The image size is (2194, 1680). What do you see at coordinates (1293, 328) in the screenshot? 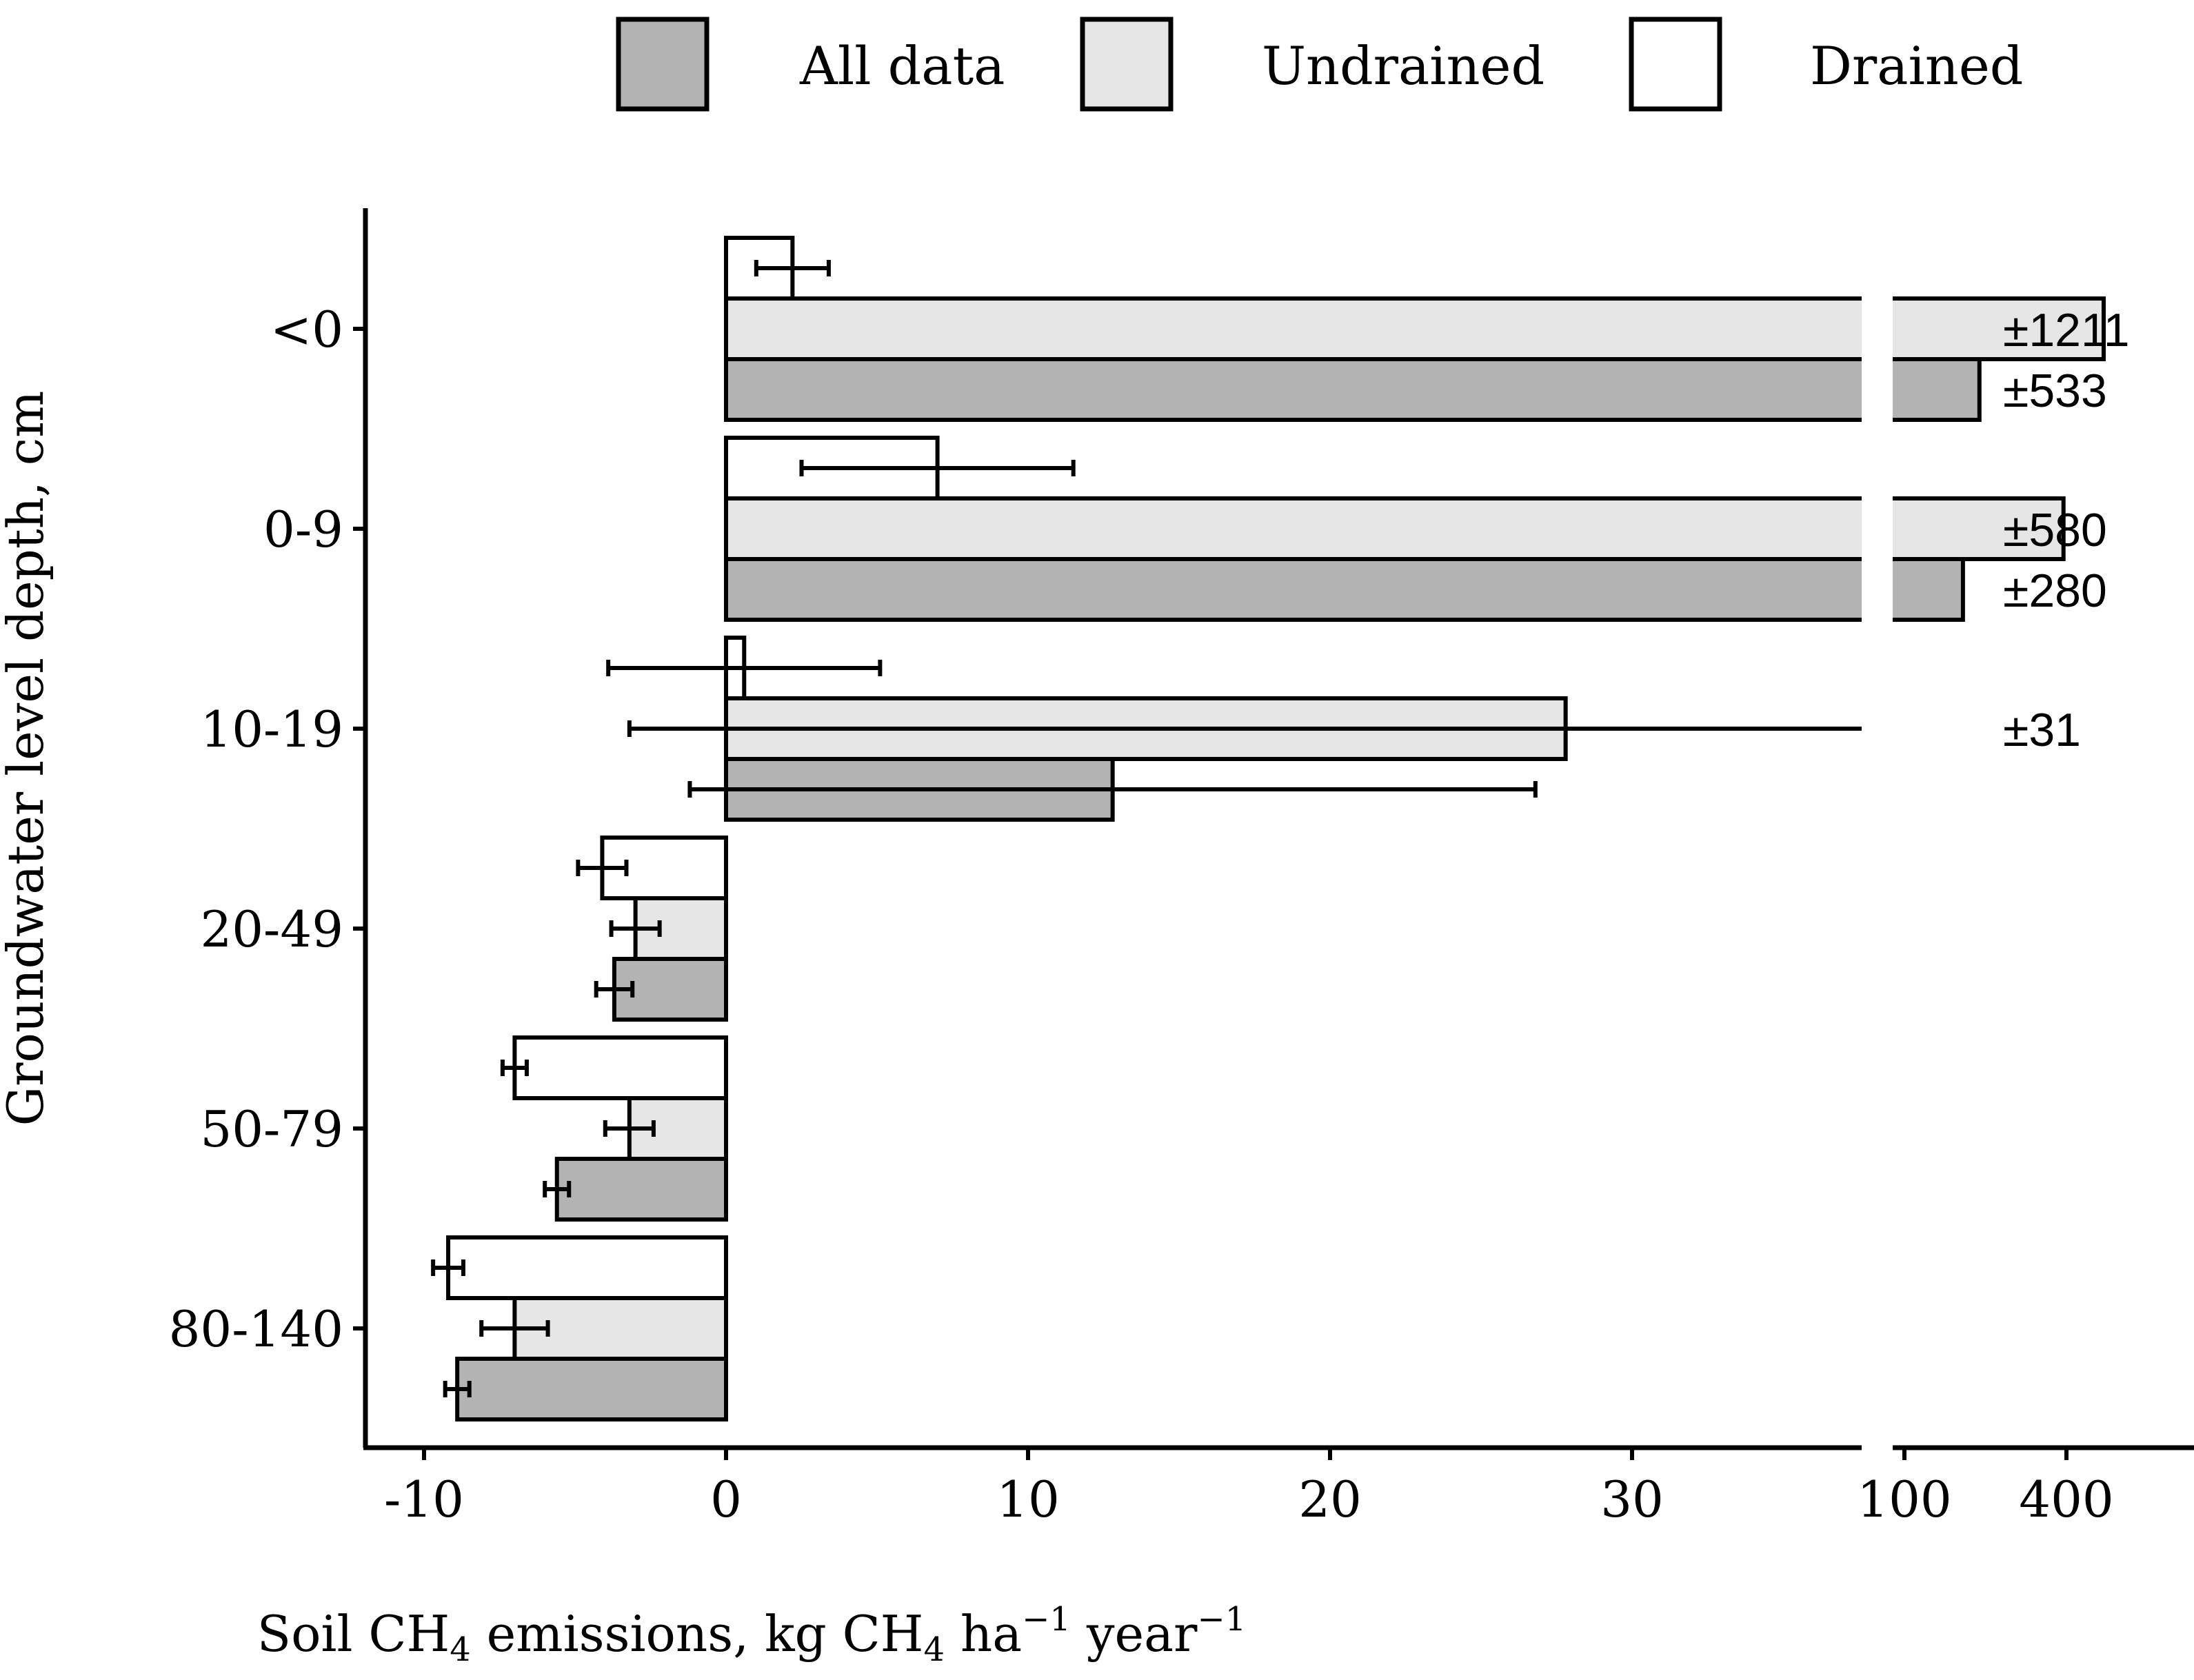
I see `bar-undrained-0-left` at bounding box center [1293, 328].